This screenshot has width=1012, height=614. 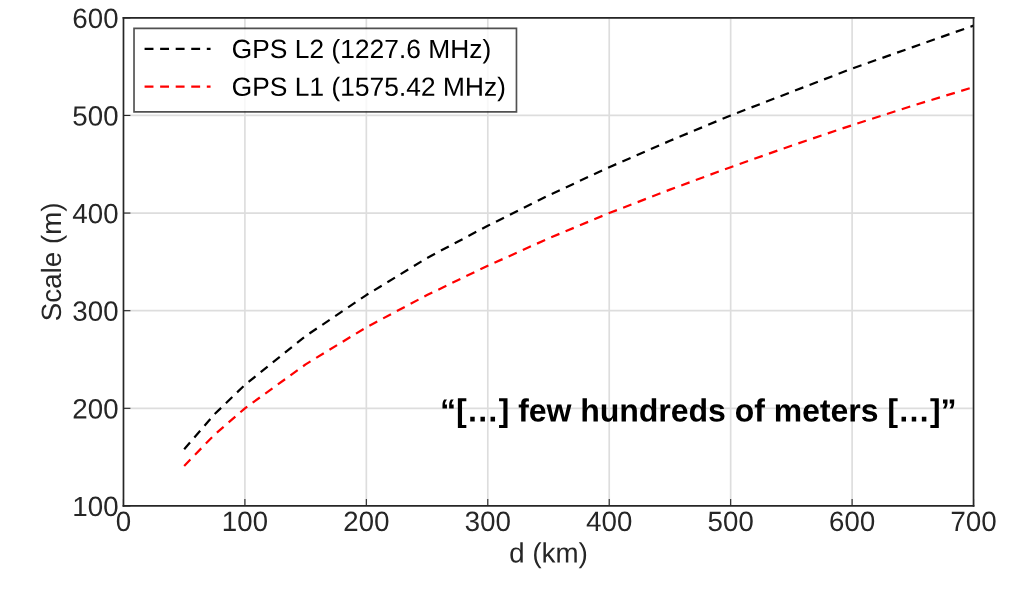 What do you see at coordinates (96, 506) in the screenshot?
I see `y-tick-label: 100` at bounding box center [96, 506].